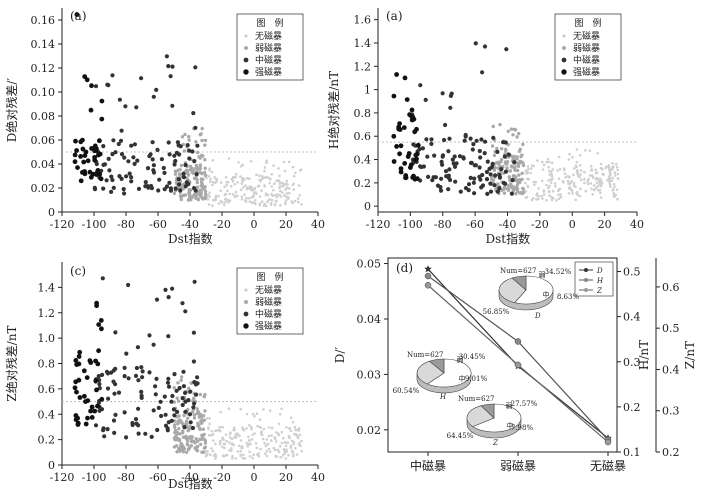 This screenshot has height=496, width=703. Describe the element at coordinates (363, 160) in the screenshot. I see `y-tick-label: 0.4` at that location.